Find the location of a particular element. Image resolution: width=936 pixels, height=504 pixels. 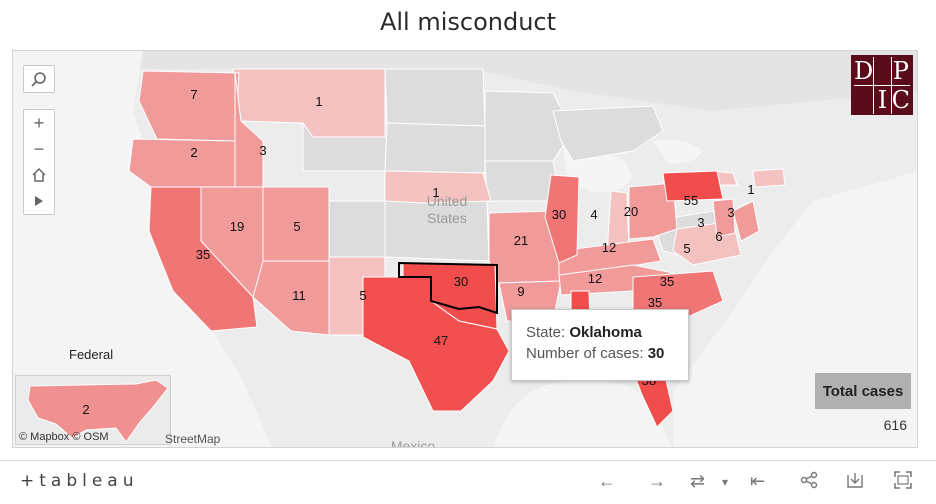

zoom-out-icon: − is located at coordinates (39, 148).